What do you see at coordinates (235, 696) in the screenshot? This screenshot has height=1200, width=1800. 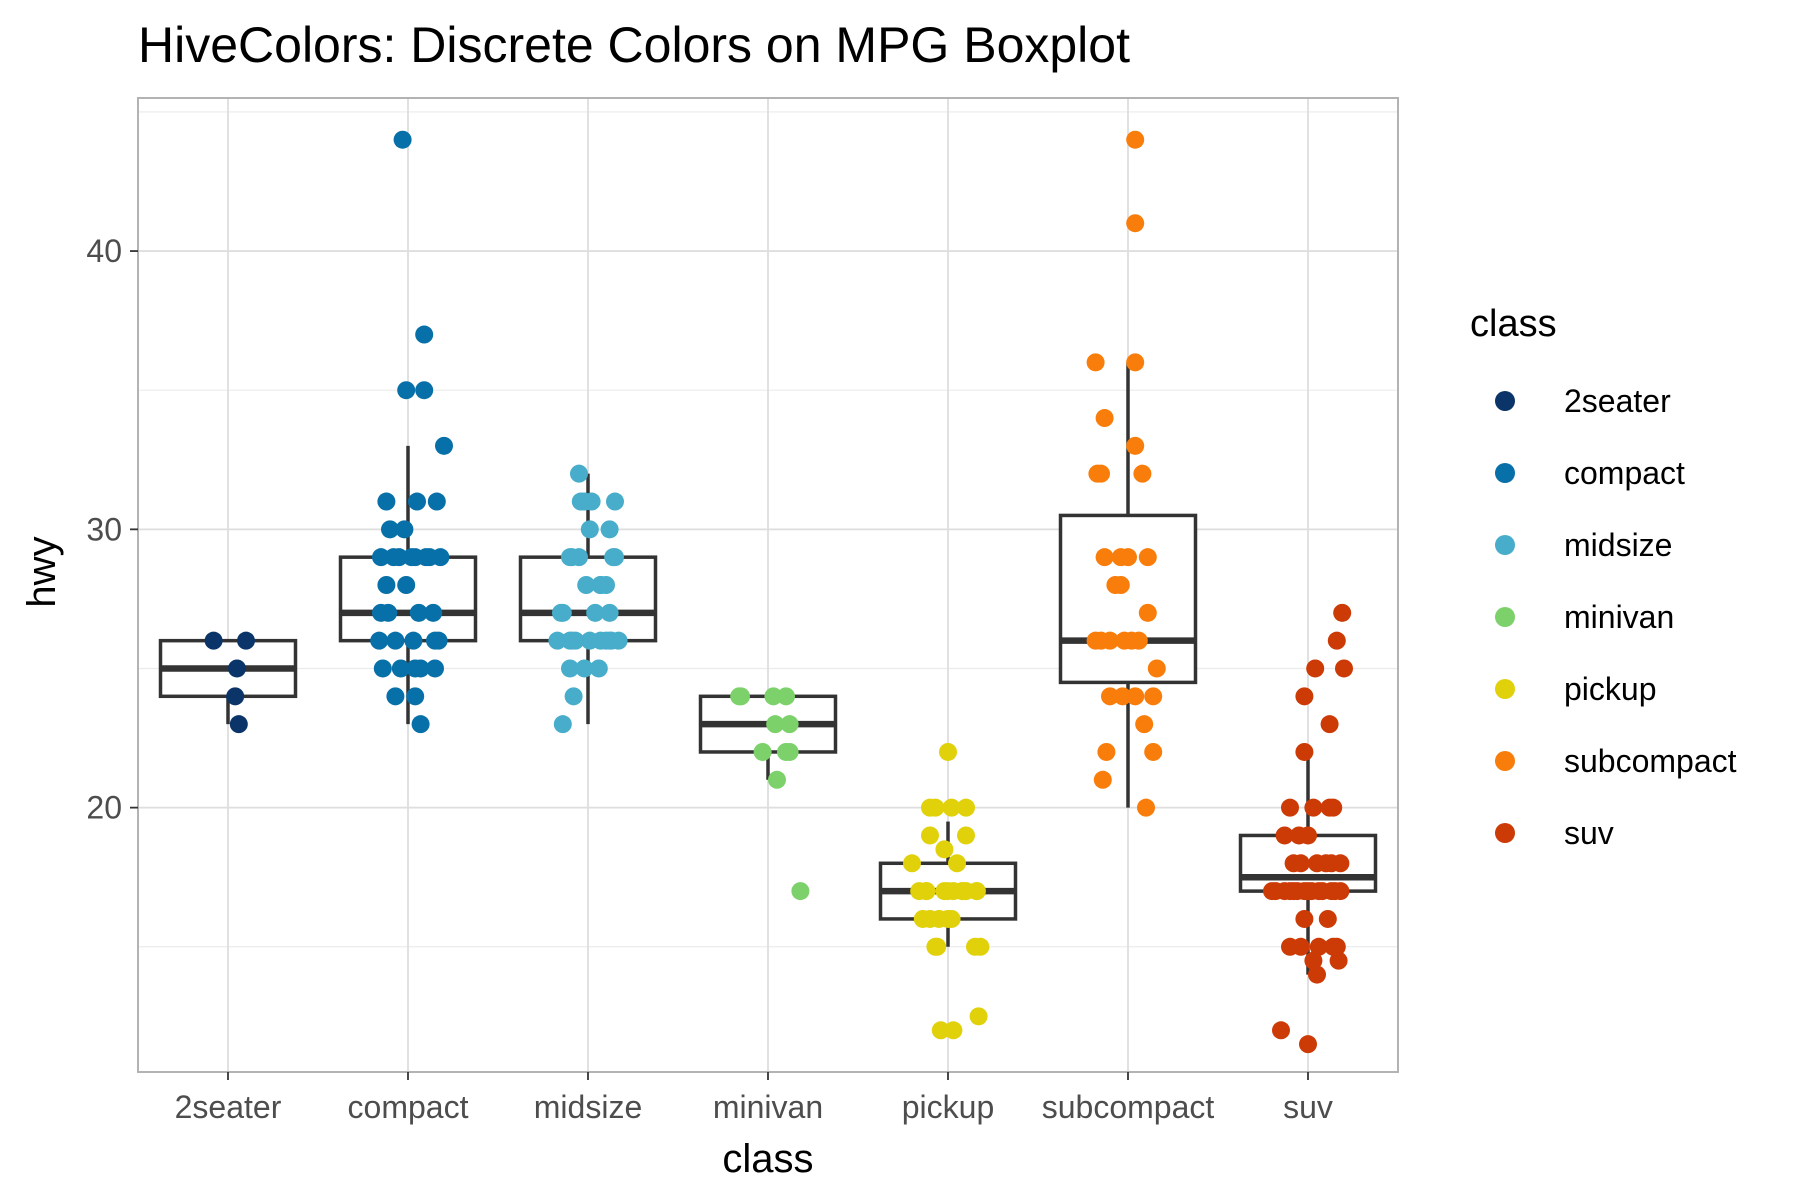 I see `point-2seater` at bounding box center [235, 696].